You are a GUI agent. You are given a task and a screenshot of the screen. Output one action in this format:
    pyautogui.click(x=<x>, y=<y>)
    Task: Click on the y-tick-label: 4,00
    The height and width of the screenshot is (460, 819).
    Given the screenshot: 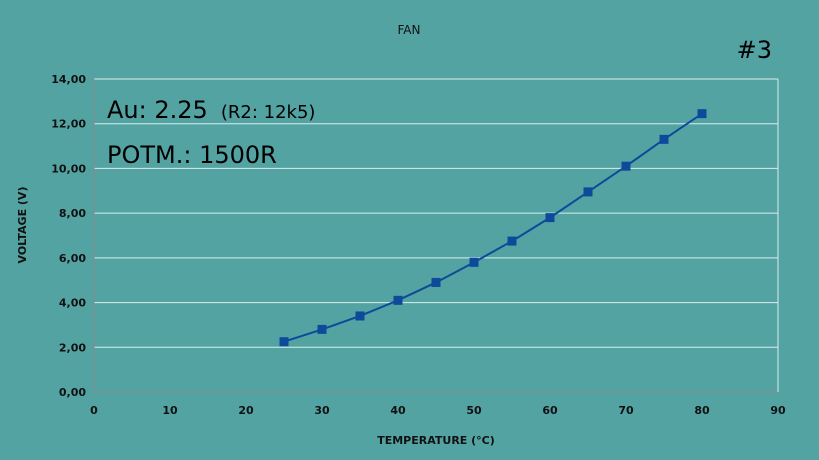 What is the action you would take?
    pyautogui.click(x=72, y=303)
    